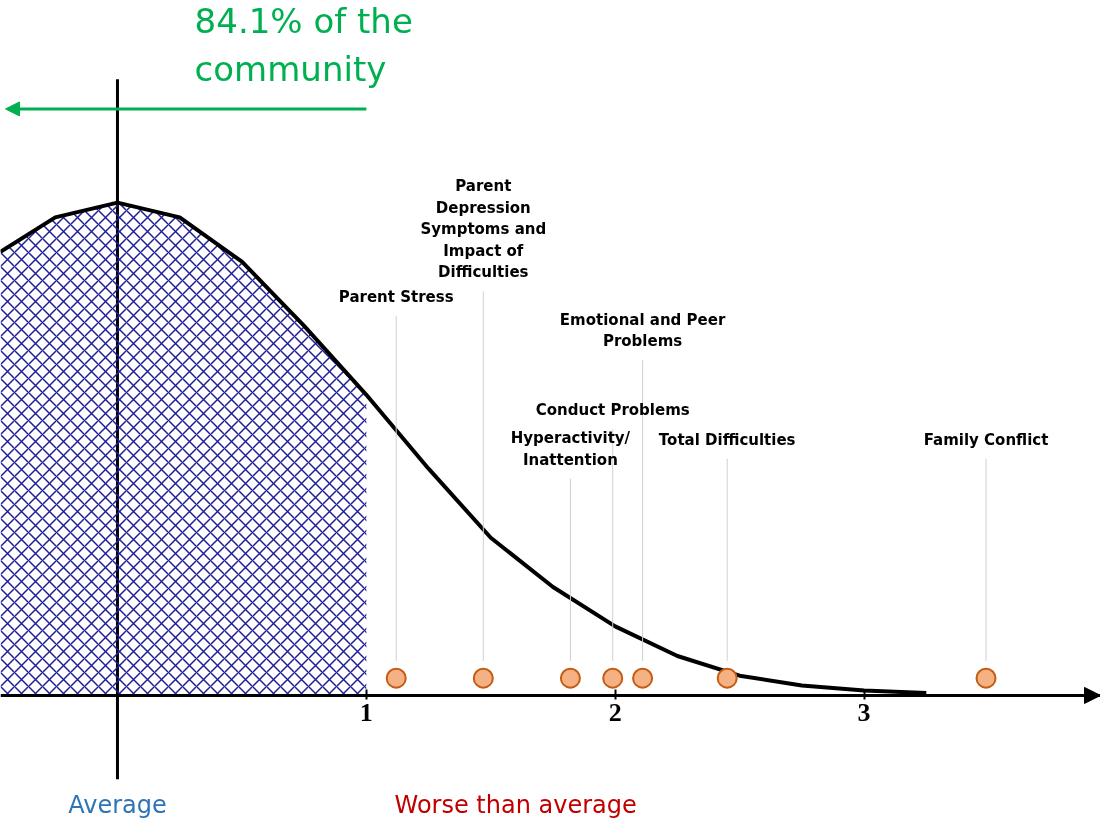 This screenshot has width=1111, height=837. What do you see at coordinates (615, 713) in the screenshot?
I see `x-tick-label: 2` at bounding box center [615, 713].